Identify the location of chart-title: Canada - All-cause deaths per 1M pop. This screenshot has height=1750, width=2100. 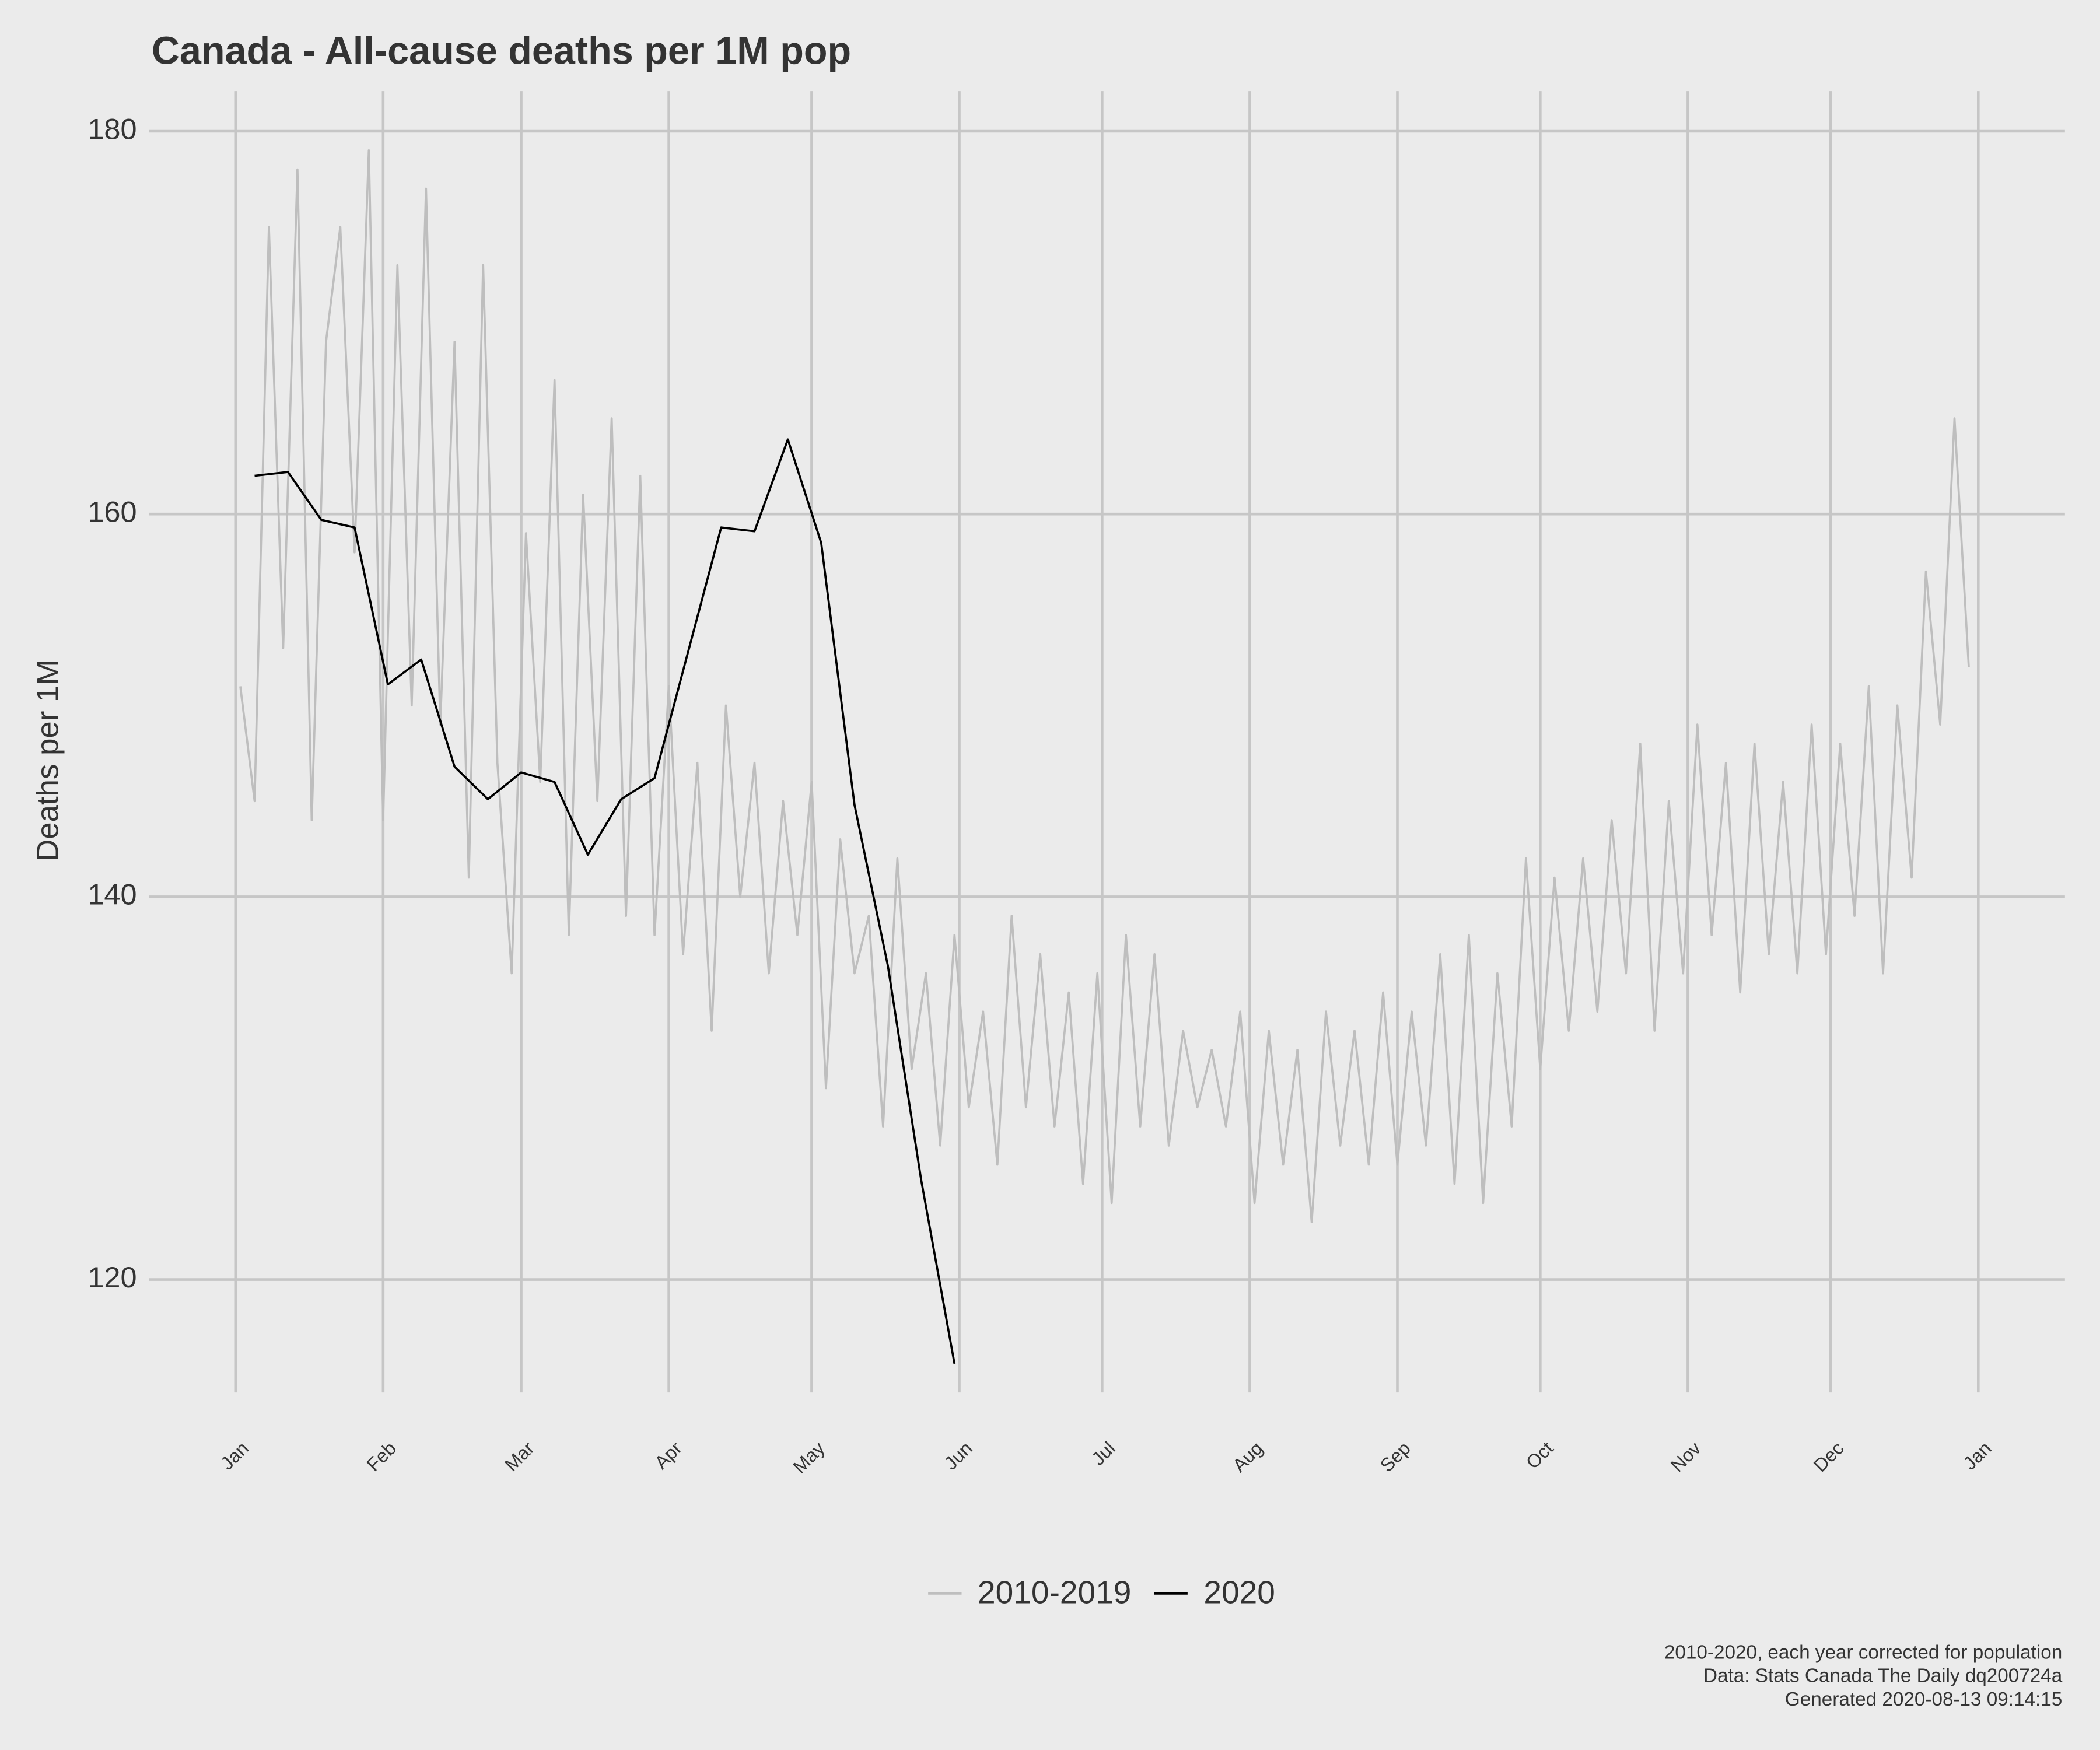
(501, 50).